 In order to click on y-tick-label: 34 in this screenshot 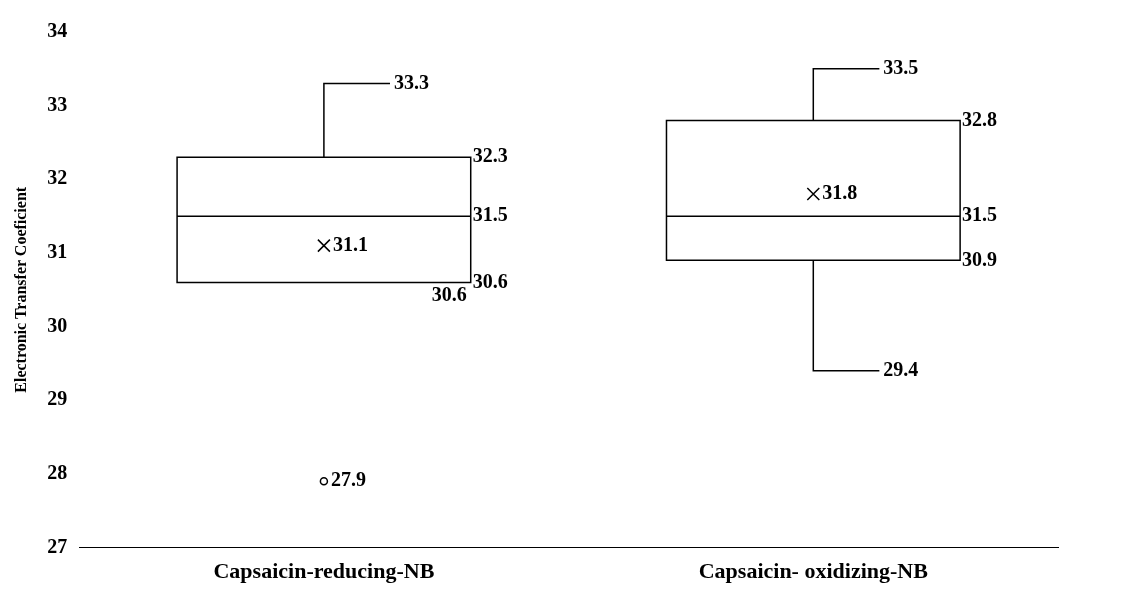, I will do `click(57, 30)`.